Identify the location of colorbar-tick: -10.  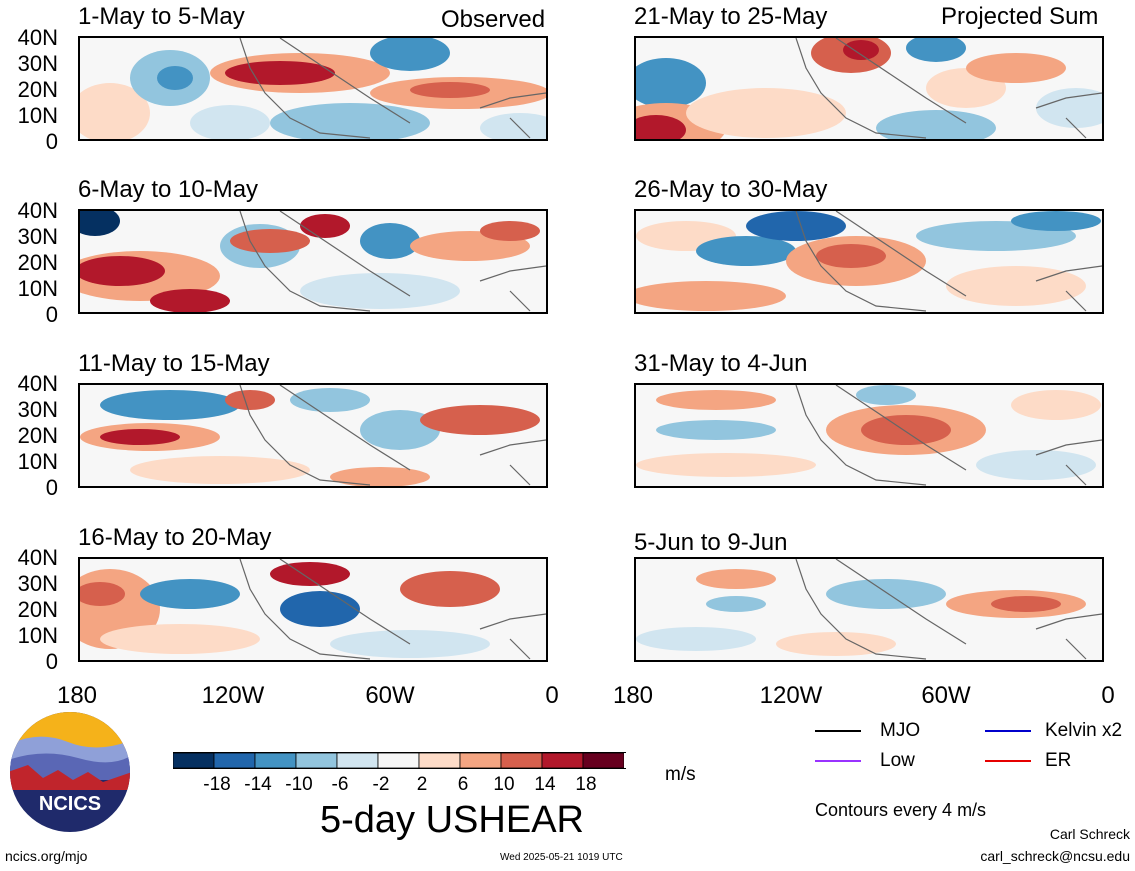
(299, 784).